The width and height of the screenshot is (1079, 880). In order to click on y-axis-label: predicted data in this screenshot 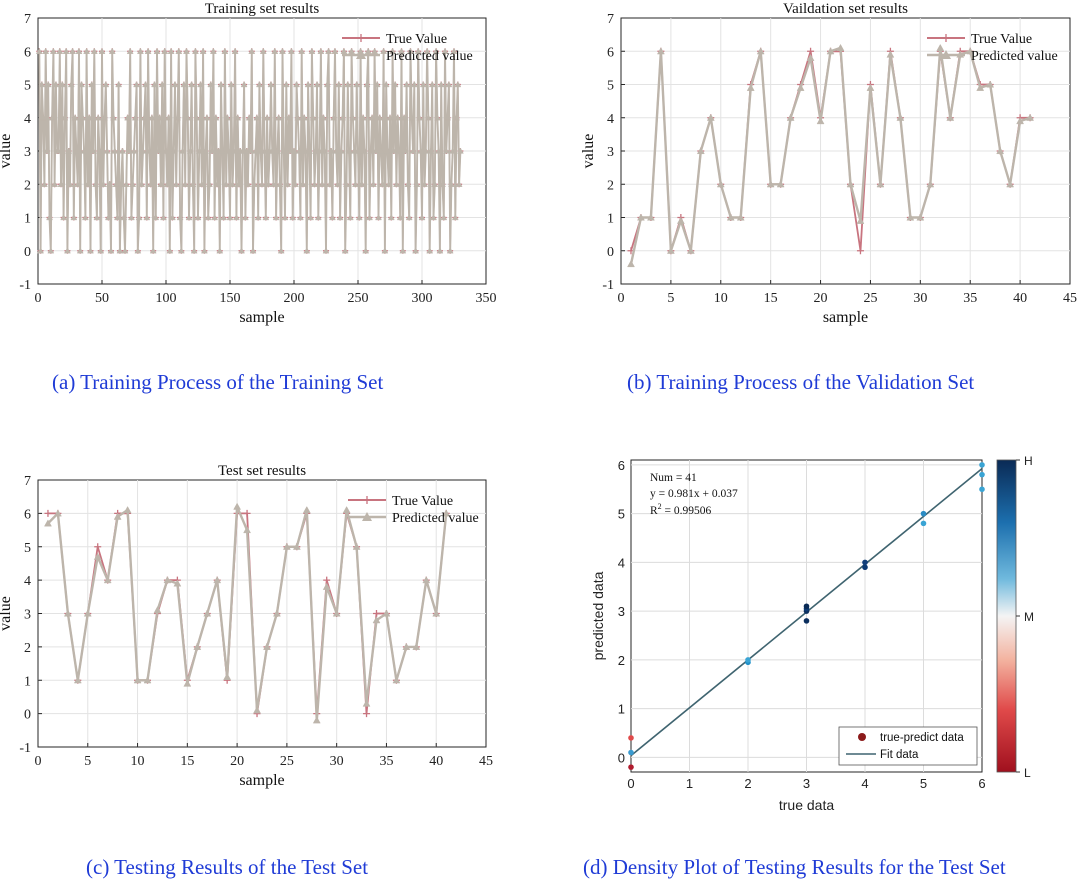, I will do `click(598, 615)`.